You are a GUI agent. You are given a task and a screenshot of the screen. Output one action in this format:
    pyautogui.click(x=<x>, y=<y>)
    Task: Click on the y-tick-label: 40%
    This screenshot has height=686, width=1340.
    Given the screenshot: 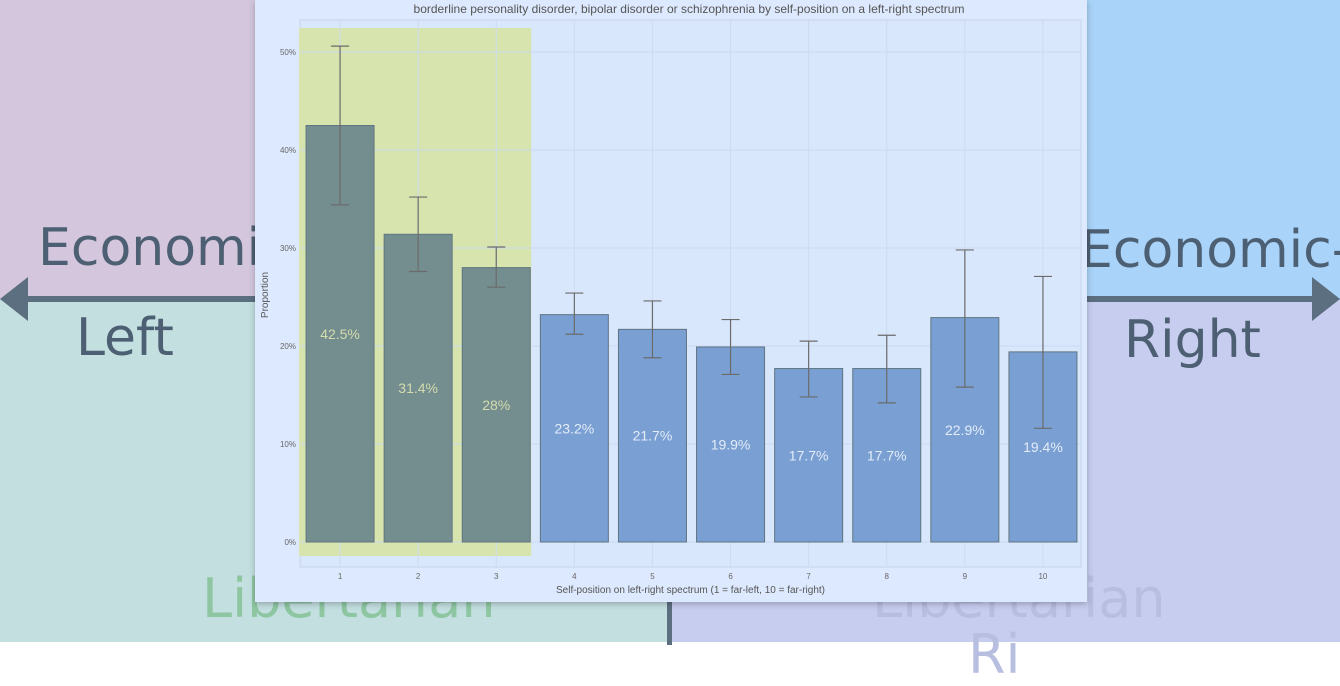 What is the action you would take?
    pyautogui.click(x=288, y=150)
    